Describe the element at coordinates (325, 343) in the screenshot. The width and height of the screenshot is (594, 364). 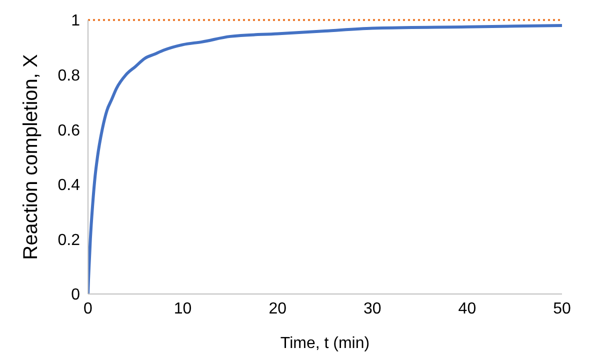
I see `x-axis-title: Time, t (min)` at that location.